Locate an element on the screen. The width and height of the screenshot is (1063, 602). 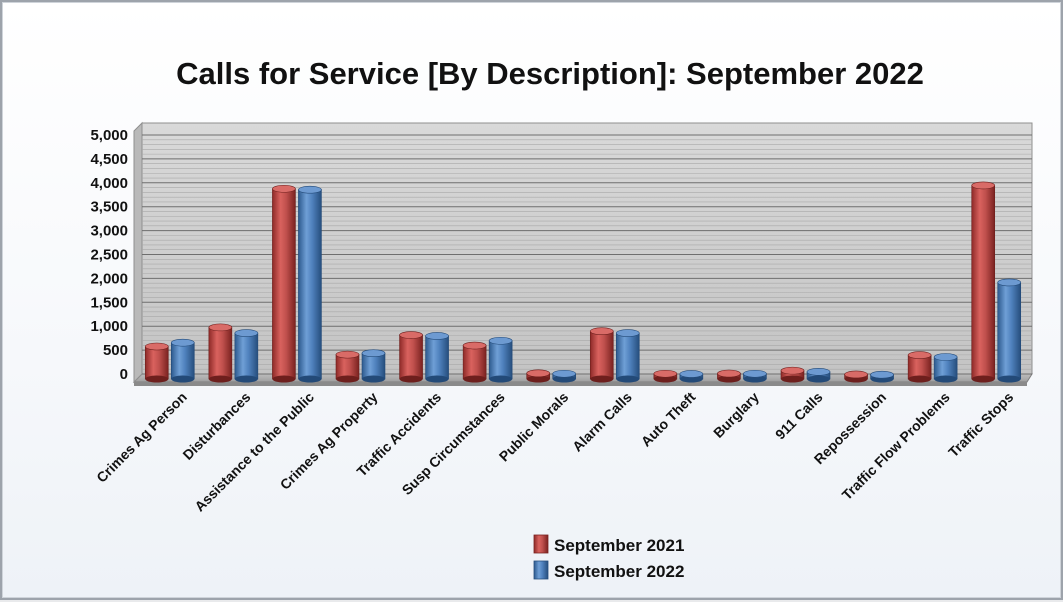
bar-susp-circumstances-september-2021 is located at coordinates (474, 362).